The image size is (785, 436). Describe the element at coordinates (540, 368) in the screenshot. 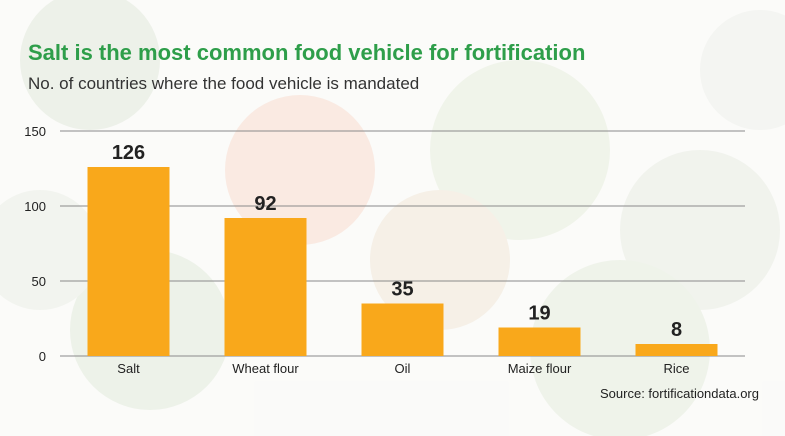

I see `x-tick-label: Maize flour` at that location.